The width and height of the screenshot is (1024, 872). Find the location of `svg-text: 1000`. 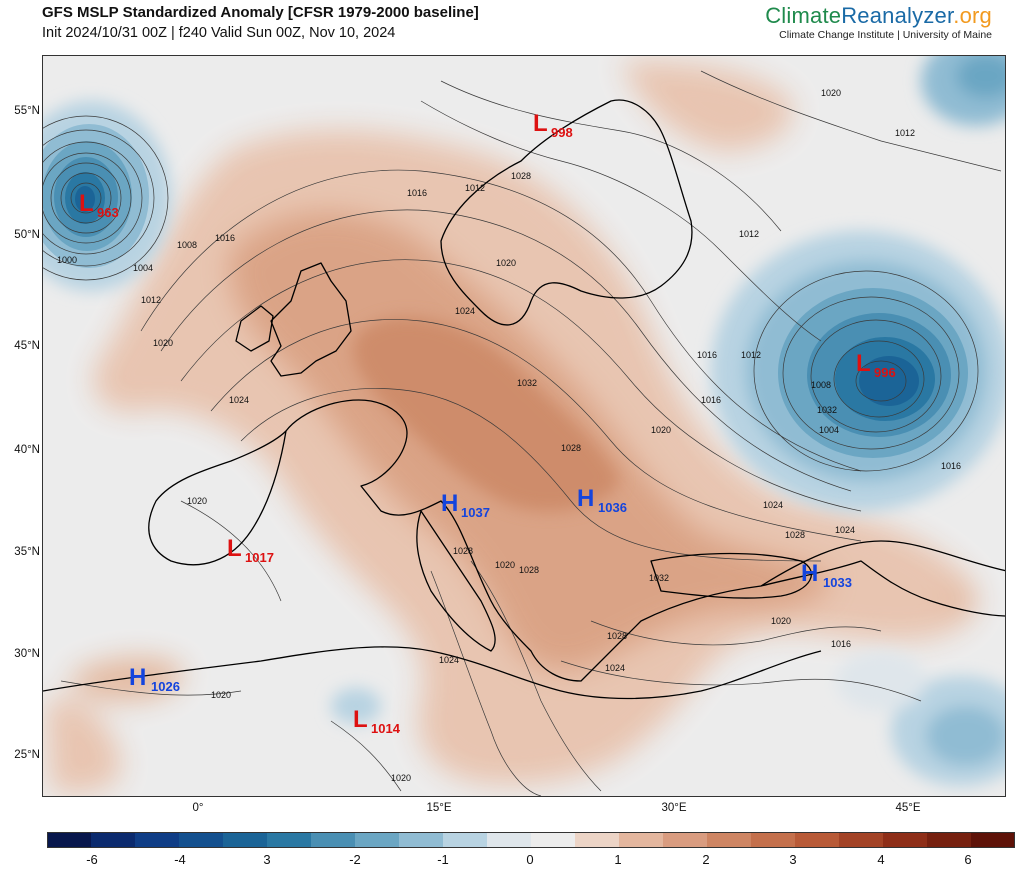

svg-text: 1000 is located at coordinates (67, 260).